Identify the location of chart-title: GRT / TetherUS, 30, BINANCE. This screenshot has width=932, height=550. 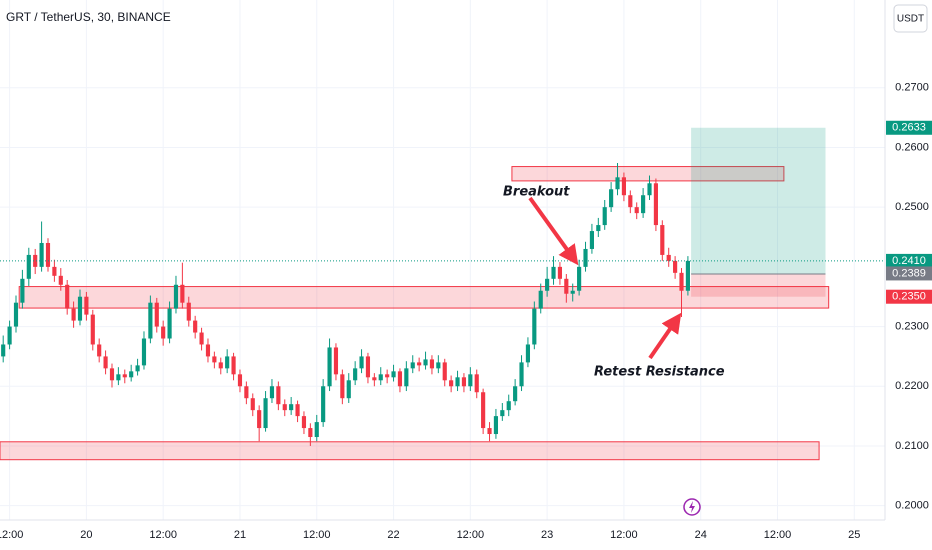
(88, 17).